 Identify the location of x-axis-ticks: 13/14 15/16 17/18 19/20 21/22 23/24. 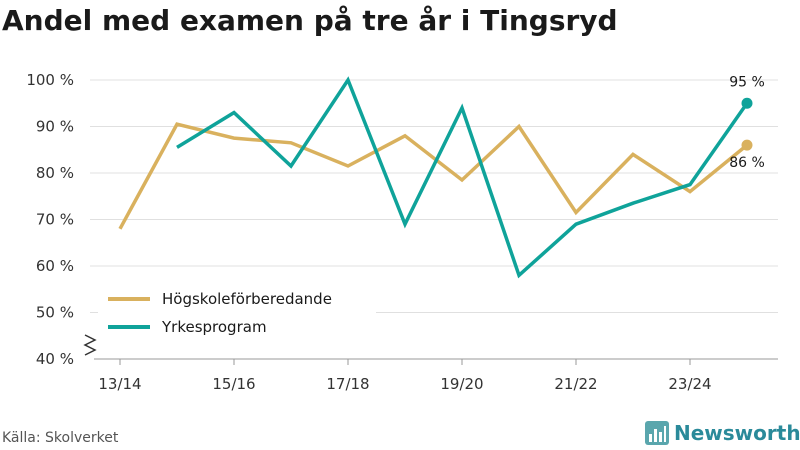
(405, 376).